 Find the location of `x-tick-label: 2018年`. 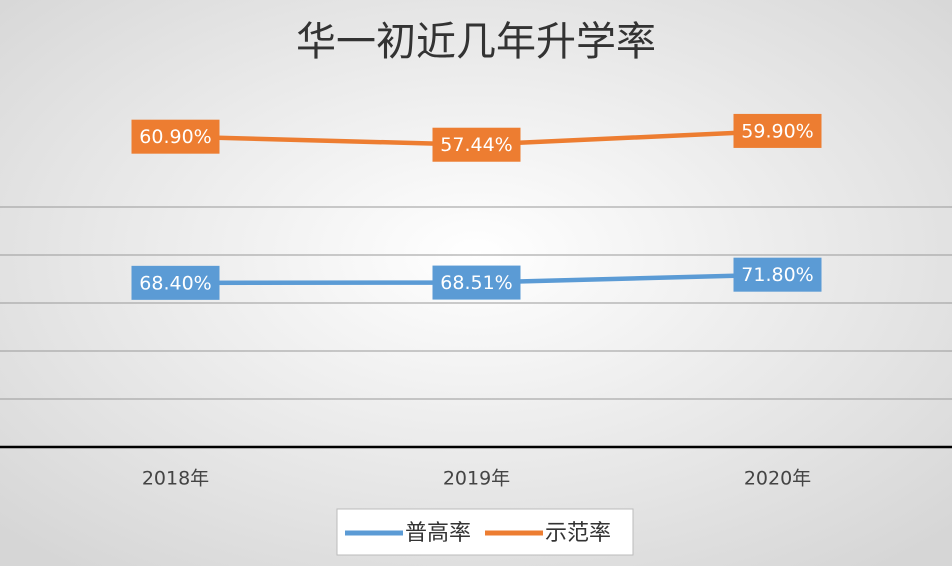

x-tick-label: 2018年 is located at coordinates (175, 479).